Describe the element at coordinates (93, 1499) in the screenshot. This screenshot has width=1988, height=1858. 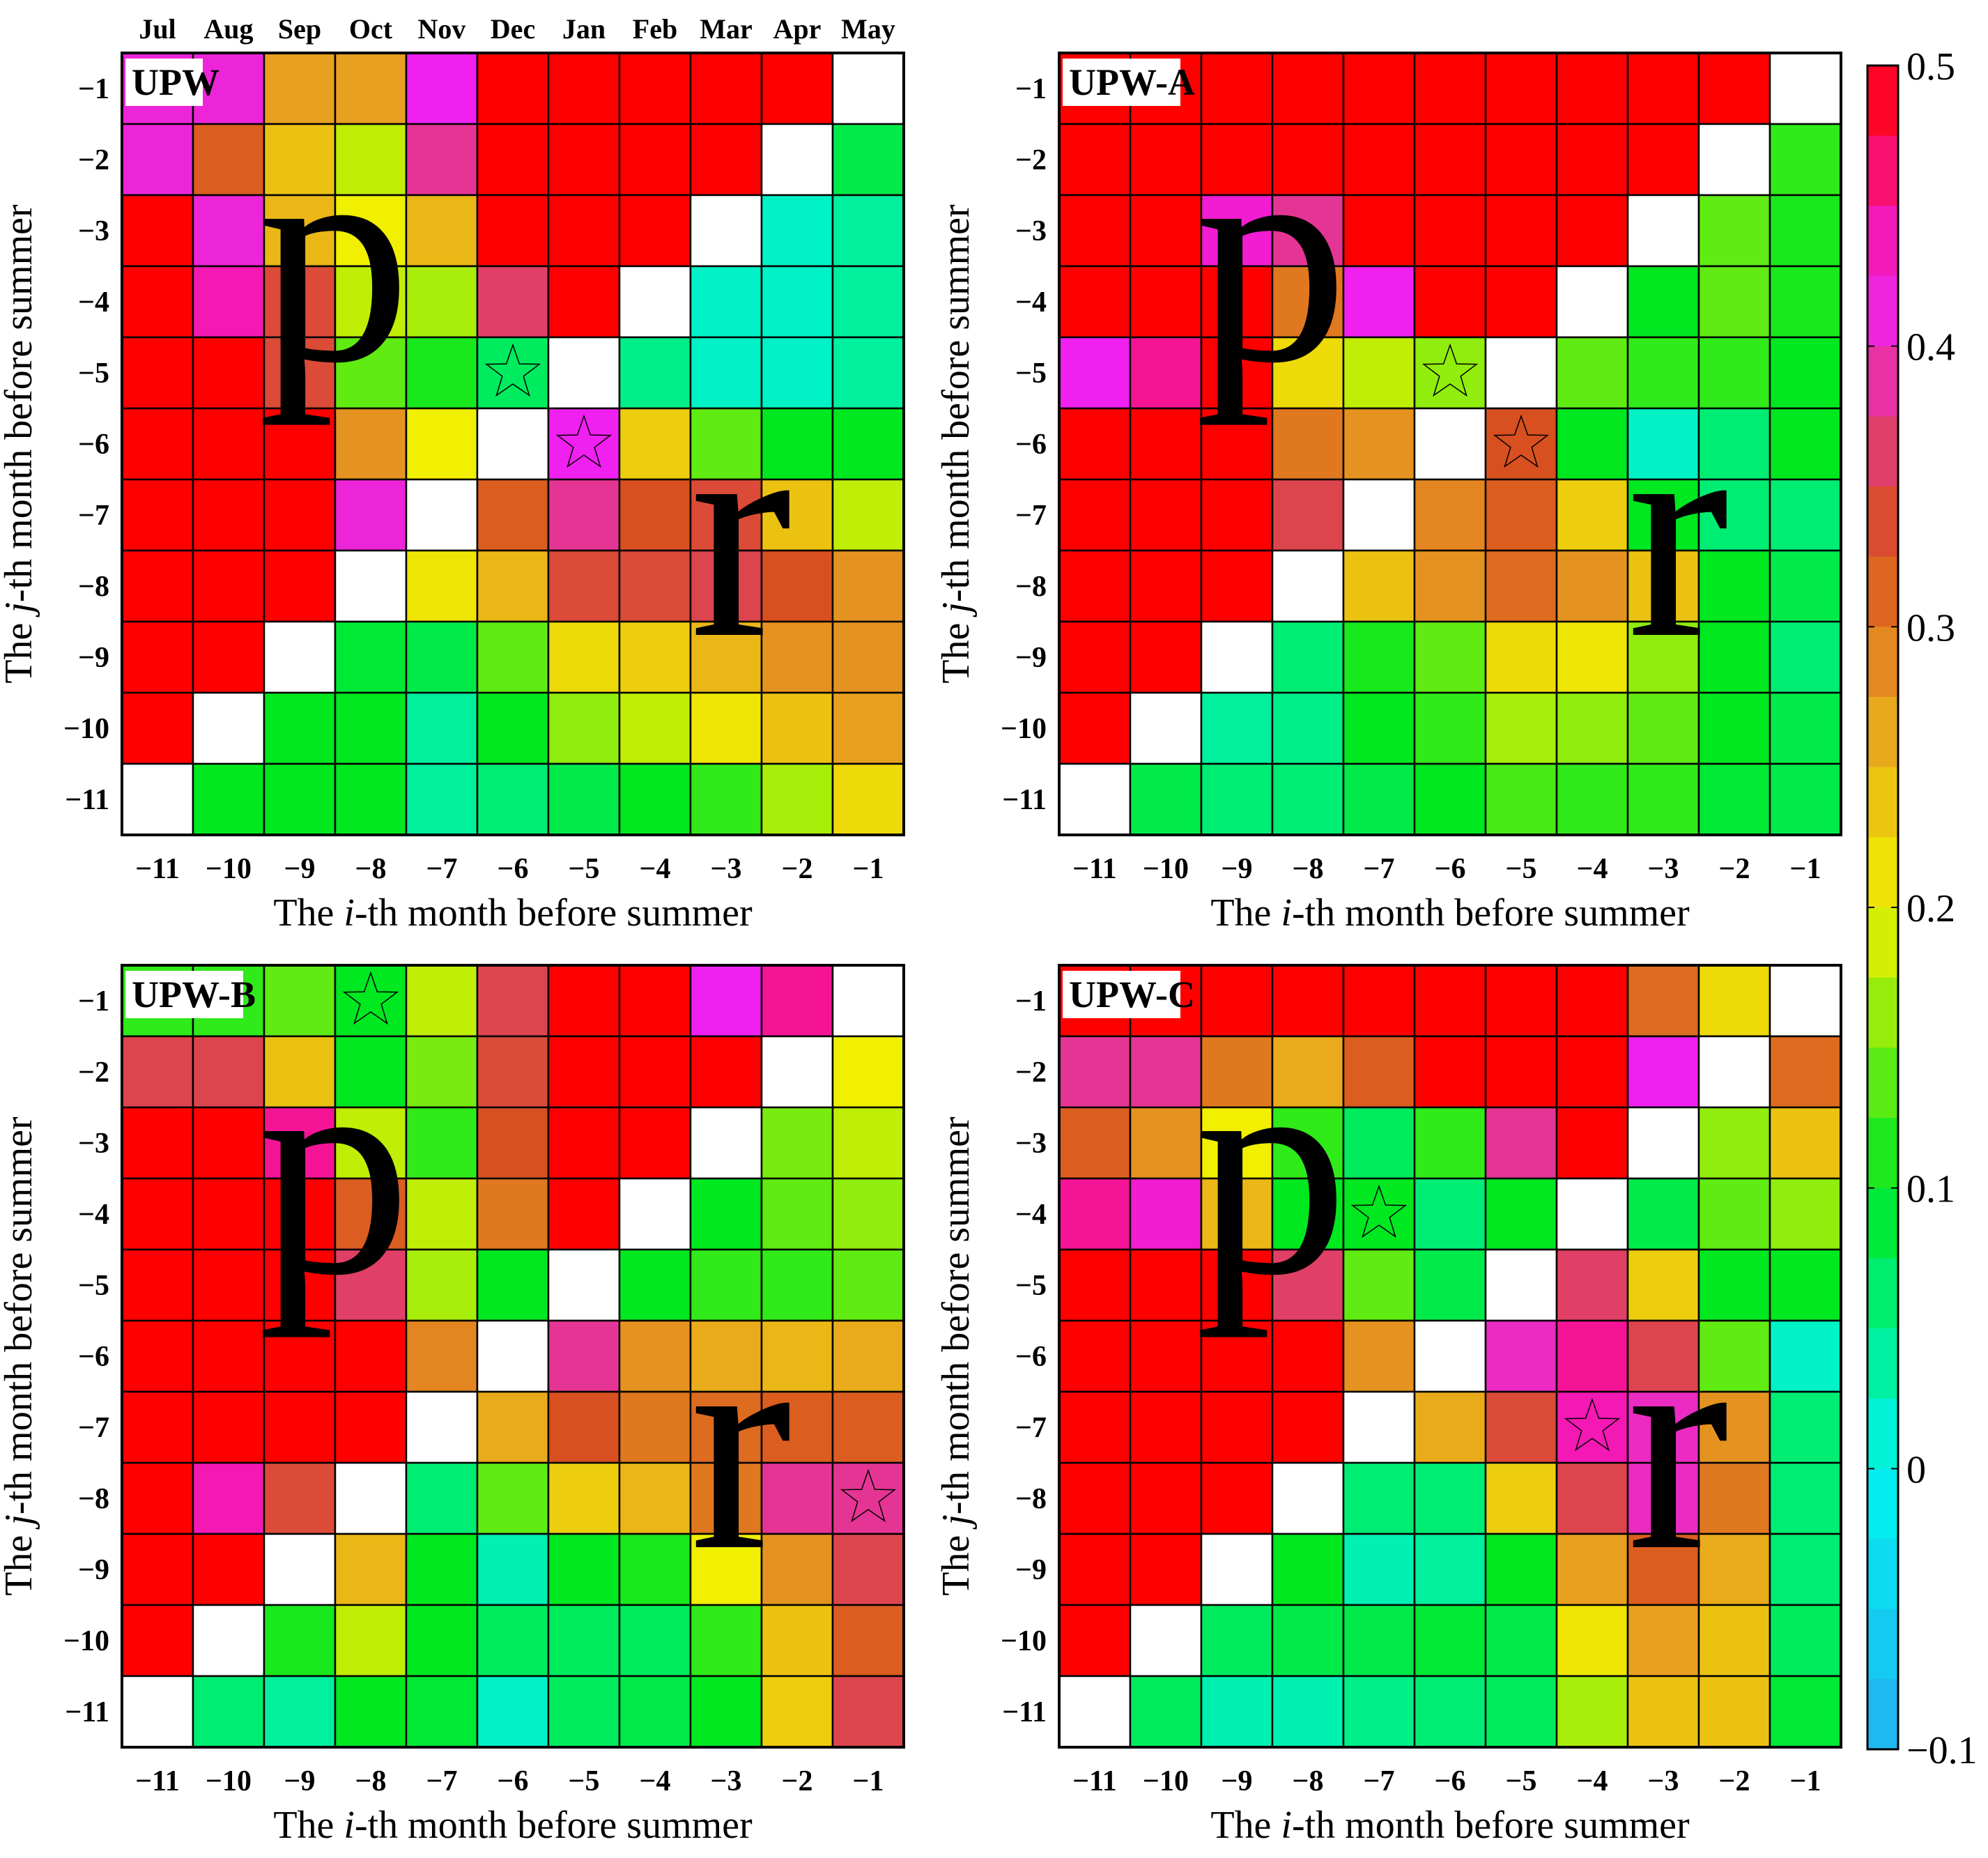
I see `y-tick-label: −8` at that location.